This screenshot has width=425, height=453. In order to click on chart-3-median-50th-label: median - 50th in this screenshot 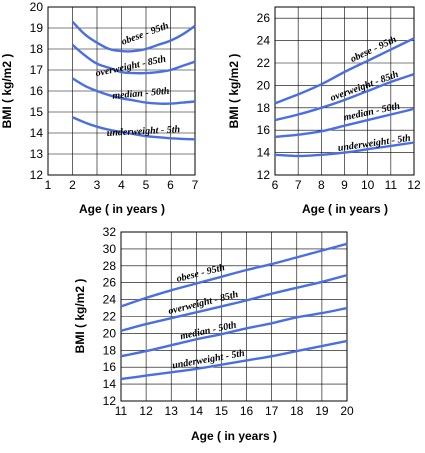, I will do `click(208, 331)`.